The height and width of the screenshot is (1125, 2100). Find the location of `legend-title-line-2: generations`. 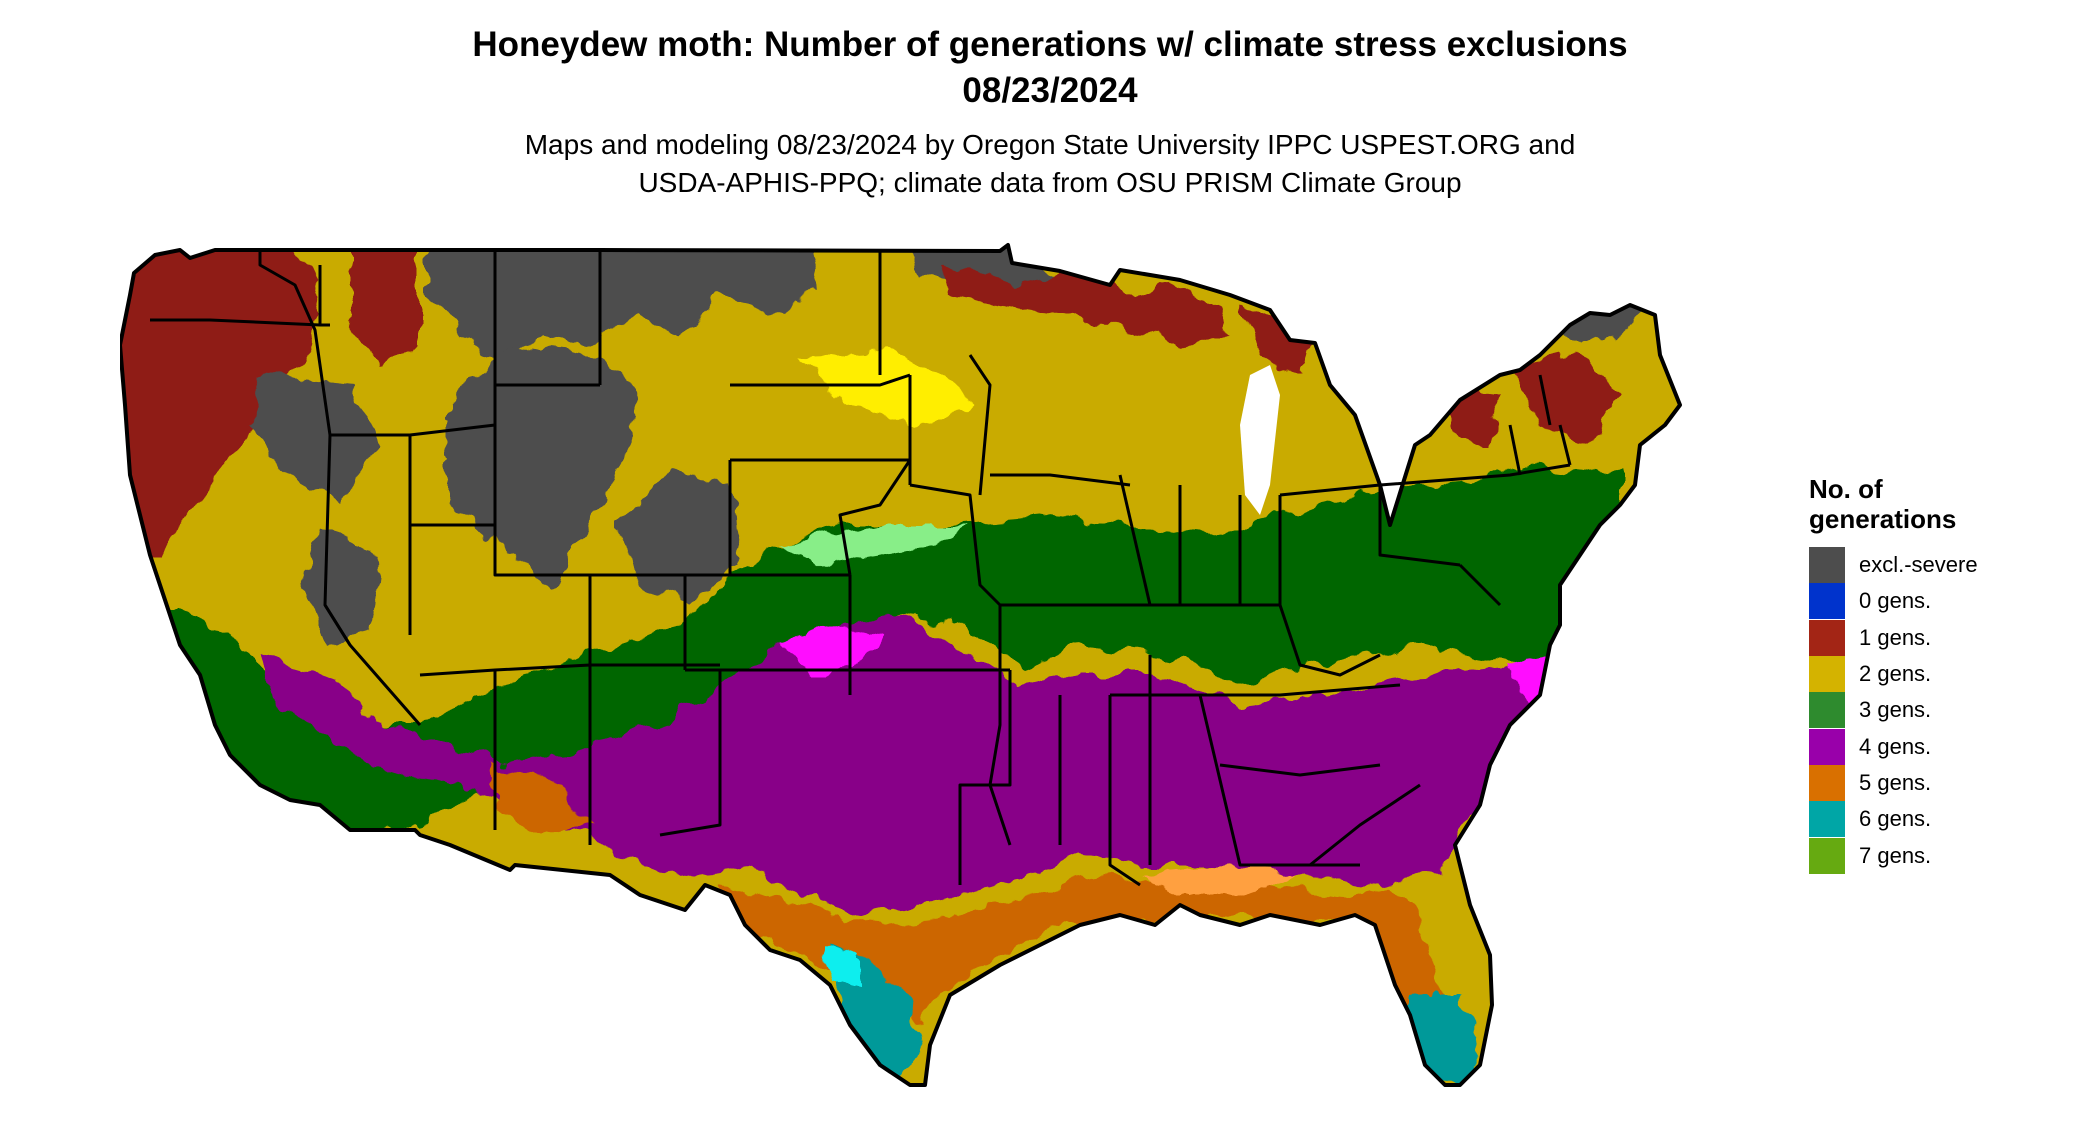

legend-title-line-2: generations is located at coordinates (1883, 519).